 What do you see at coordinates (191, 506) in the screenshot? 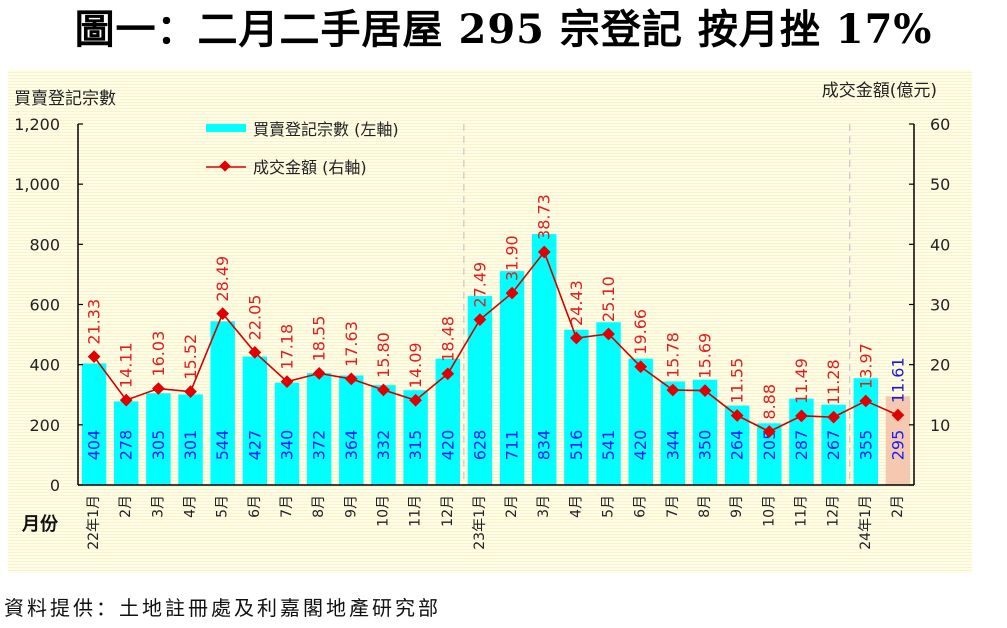
I see `x-tick-label: 4月` at bounding box center [191, 506].